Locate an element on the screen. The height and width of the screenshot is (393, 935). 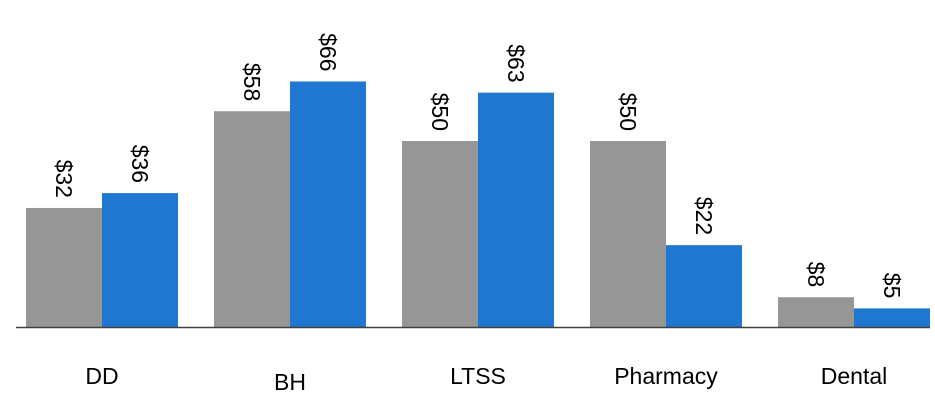
category-label-pharmacy: Pharmacy is located at coordinates (666, 376).